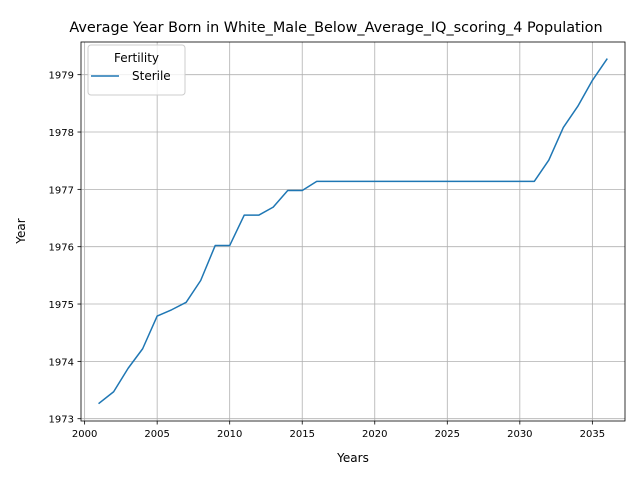 Image resolution: width=640 pixels, height=480 pixels. I want to click on legend-entry-label: Sterile, so click(151, 76).